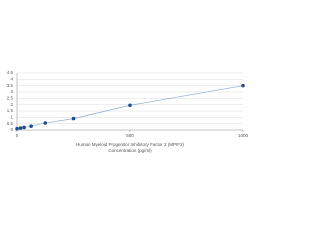 This screenshot has height=250, width=320. What do you see at coordinates (17, 135) in the screenshot?
I see `x-tick-label: 0` at bounding box center [17, 135].